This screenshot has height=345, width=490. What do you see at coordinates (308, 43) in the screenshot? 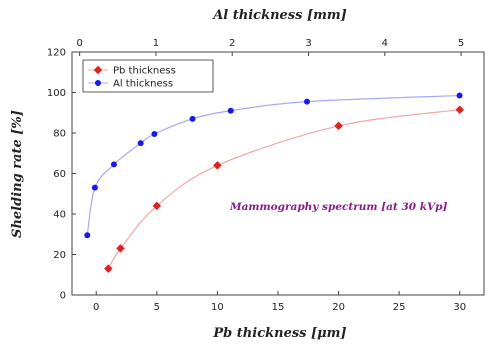
I see `top-x-tick-label: 3` at bounding box center [308, 43].